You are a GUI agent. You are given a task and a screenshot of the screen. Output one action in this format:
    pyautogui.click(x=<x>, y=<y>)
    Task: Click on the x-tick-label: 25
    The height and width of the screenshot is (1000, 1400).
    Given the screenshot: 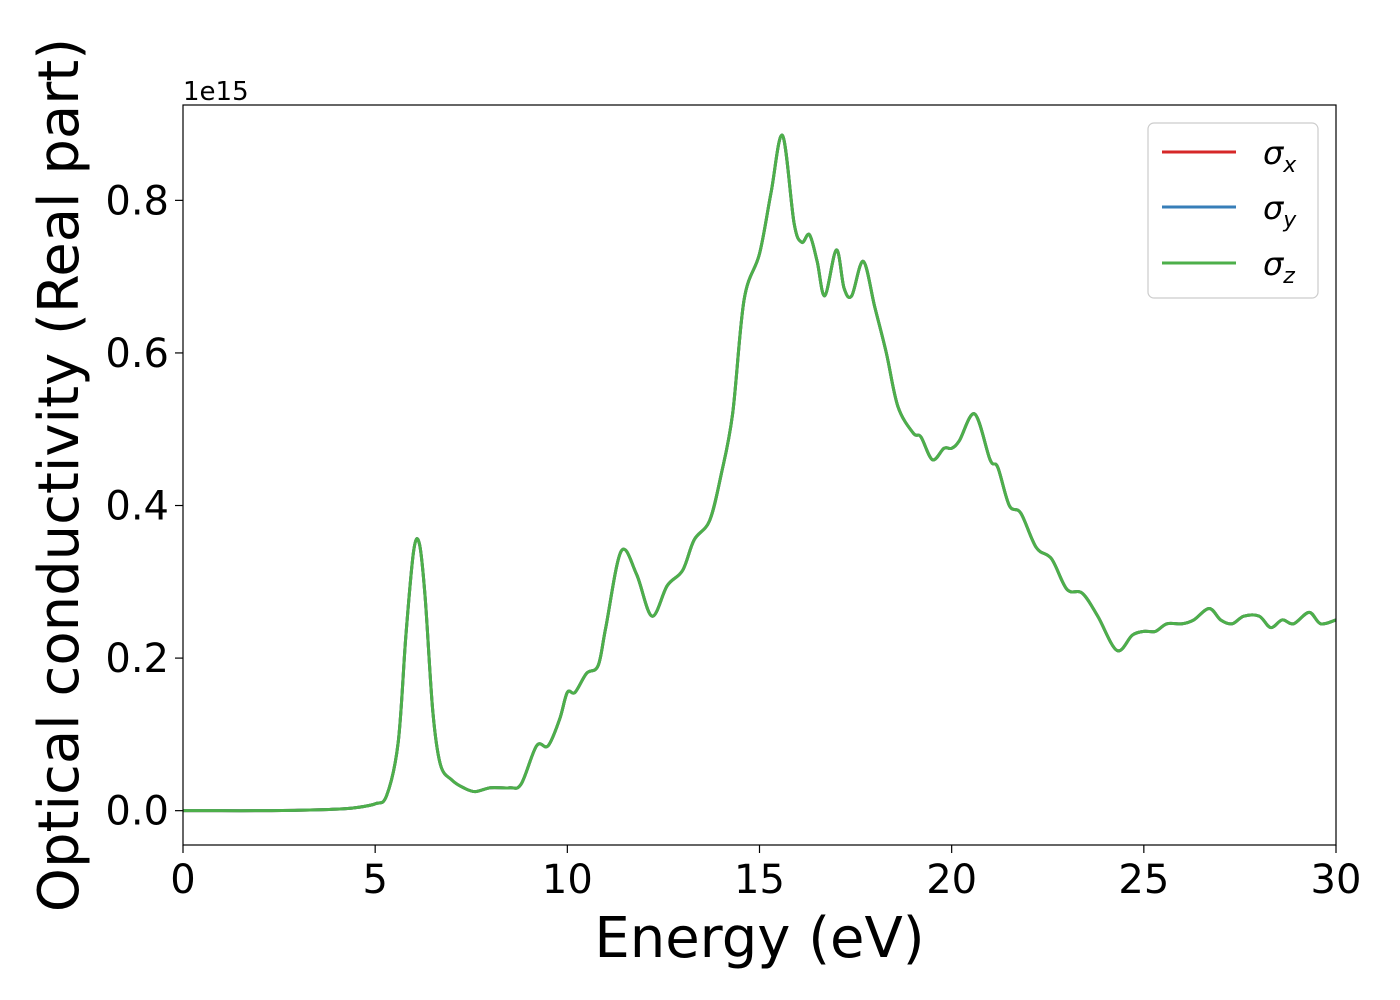 What is the action you would take?
    pyautogui.click(x=1143, y=880)
    